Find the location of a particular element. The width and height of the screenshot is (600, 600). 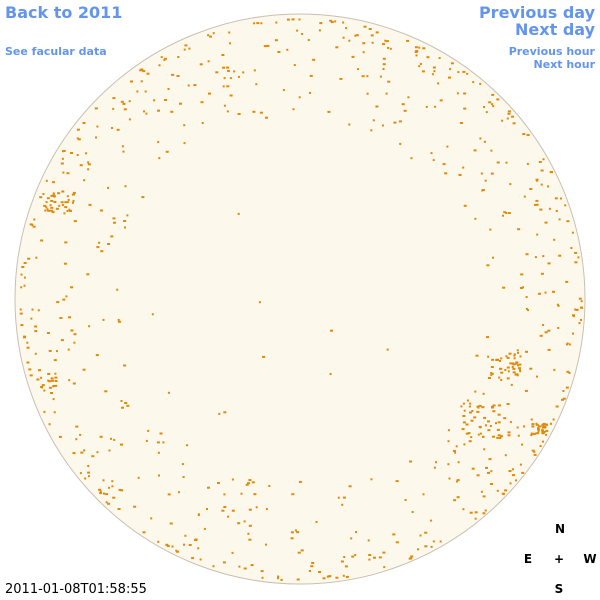

previous-hour-link: Previous hour is located at coordinates (551, 51).